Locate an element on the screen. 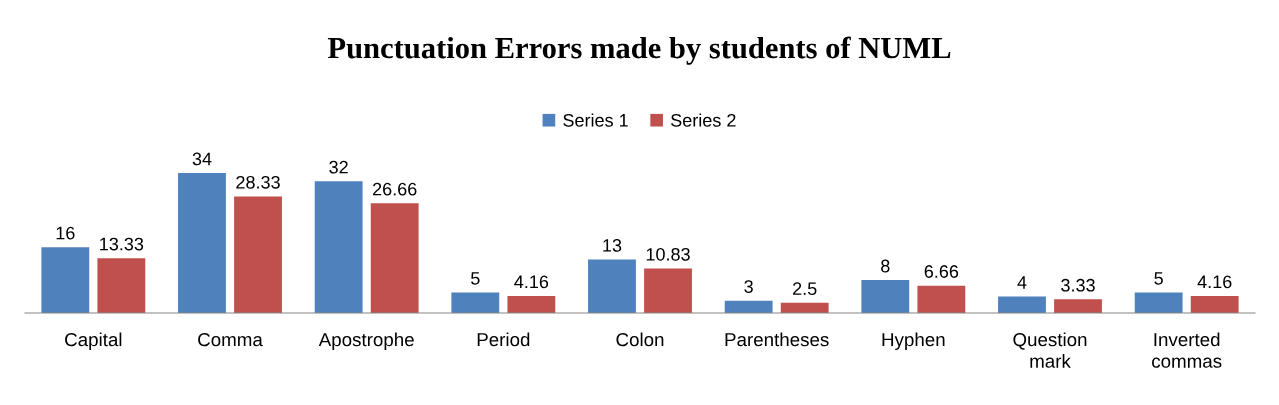  x-tick-label: Apostrophe is located at coordinates (366, 341).